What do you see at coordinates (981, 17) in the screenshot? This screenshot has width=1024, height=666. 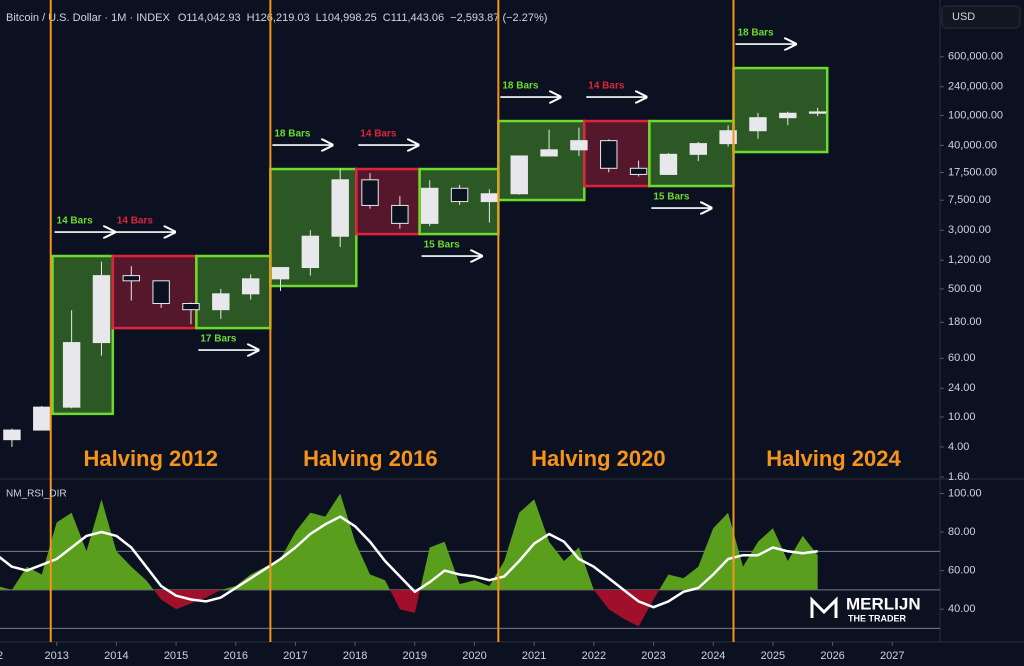 I see `currency-button` at bounding box center [981, 17].